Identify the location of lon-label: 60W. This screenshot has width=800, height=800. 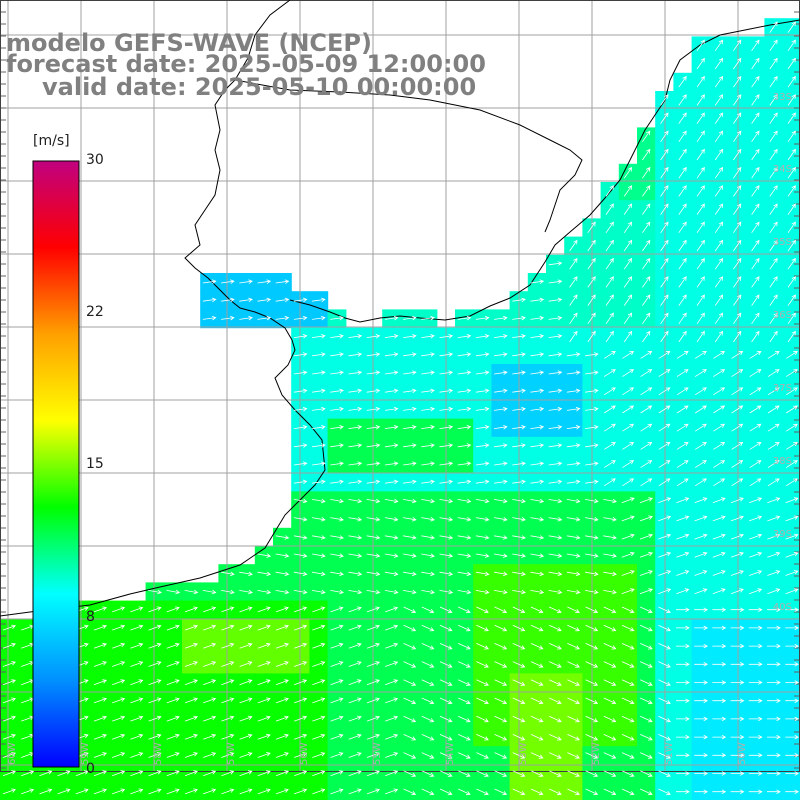
(12, 753).